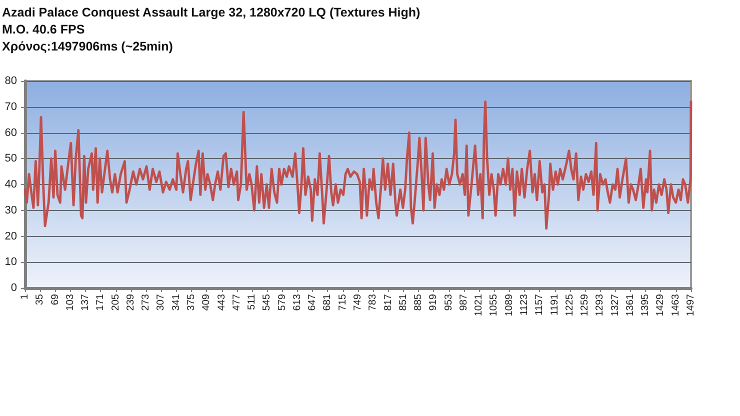  Describe the element at coordinates (494, 305) in the screenshot. I see `x-tick-label: 1055` at that location.